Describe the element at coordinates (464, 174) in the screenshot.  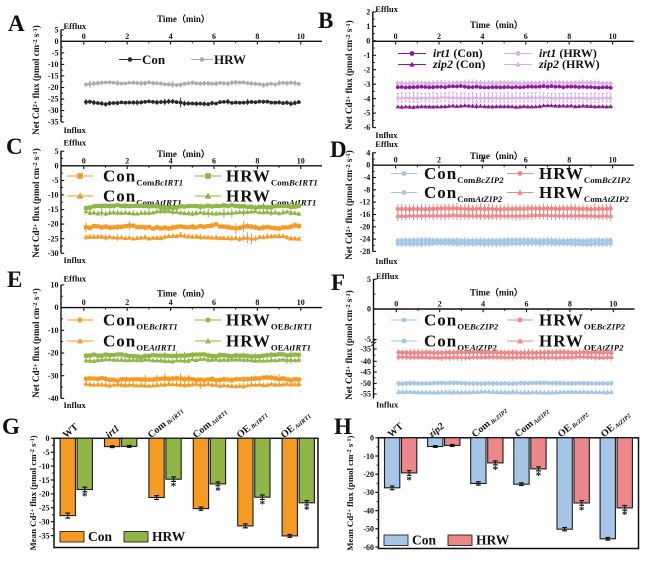
I see `svg-text: ConComBcZIP2` at that location.